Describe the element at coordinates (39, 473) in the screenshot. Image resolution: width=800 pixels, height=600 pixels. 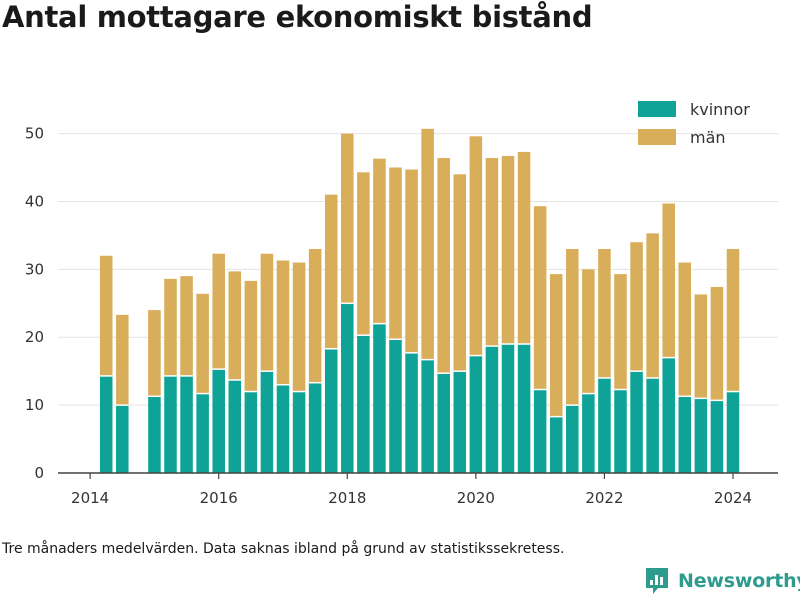
I see `y-tick-label-0: 0` at that location.